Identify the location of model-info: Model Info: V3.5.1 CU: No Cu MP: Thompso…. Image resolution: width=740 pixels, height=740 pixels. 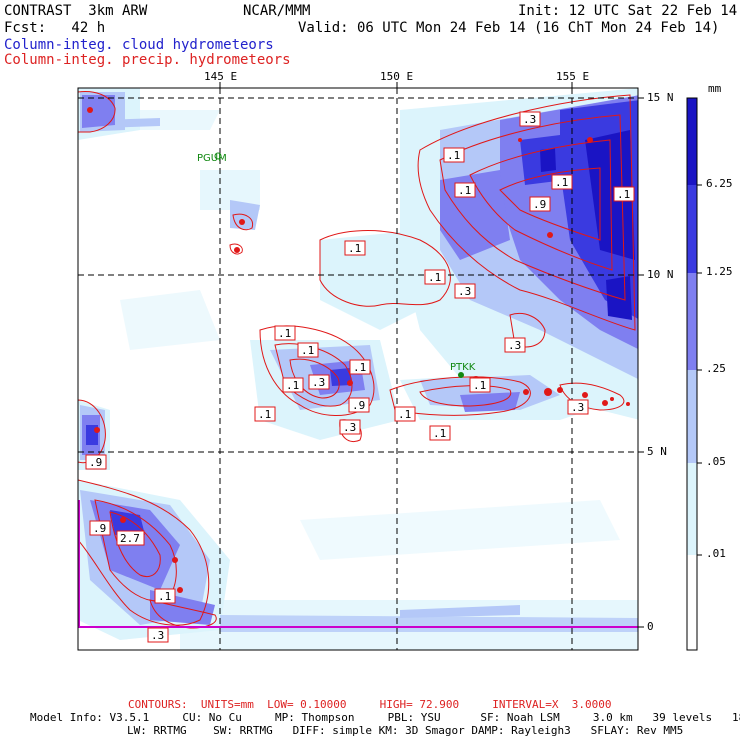
(385, 717).